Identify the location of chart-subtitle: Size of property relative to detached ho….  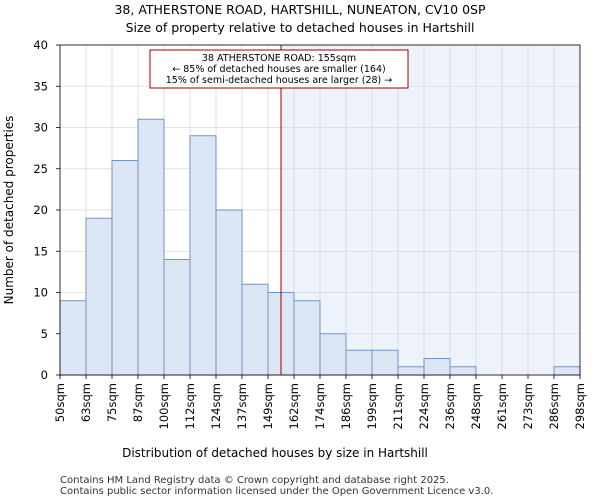
(300, 27).